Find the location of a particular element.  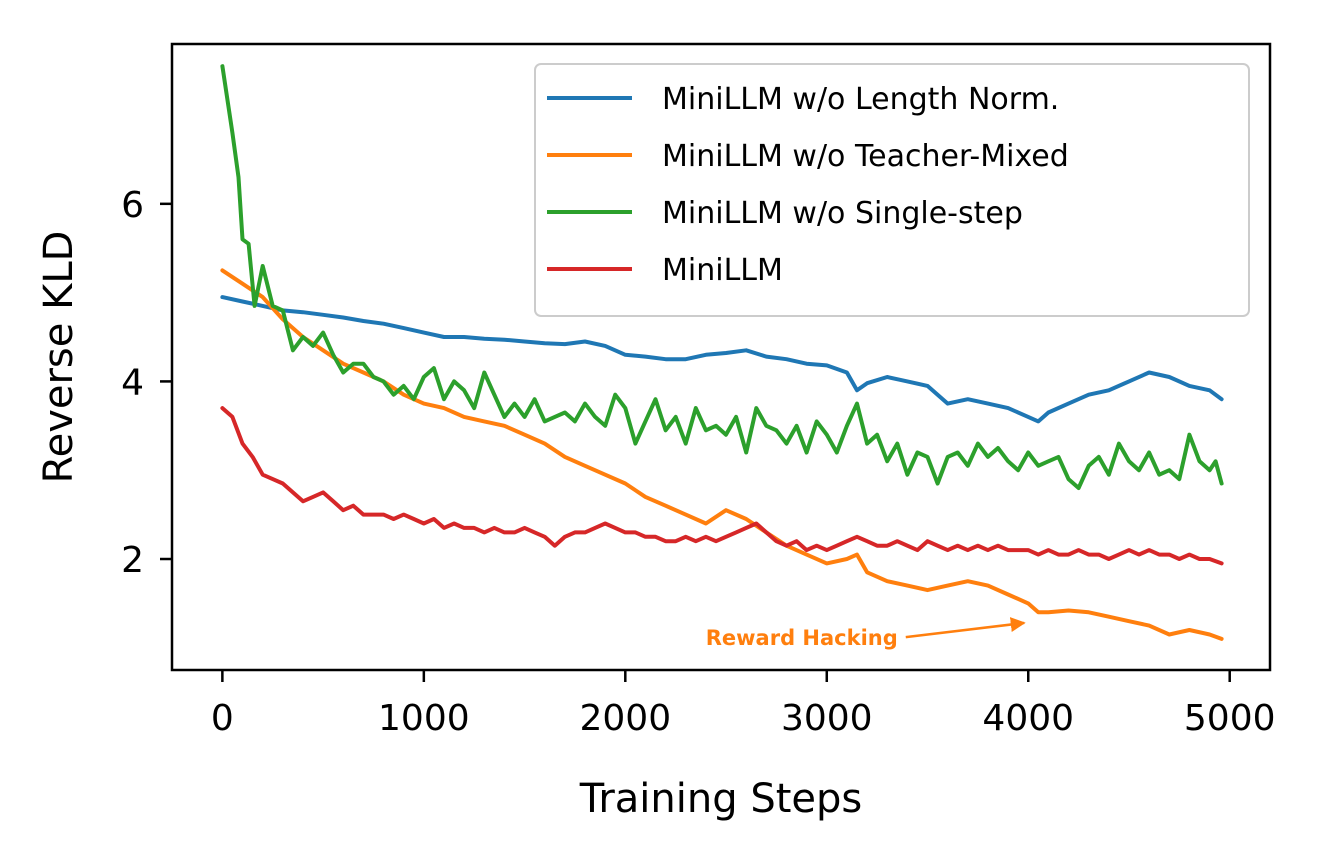

legend-item: MiniLLM is located at coordinates (665, 270).